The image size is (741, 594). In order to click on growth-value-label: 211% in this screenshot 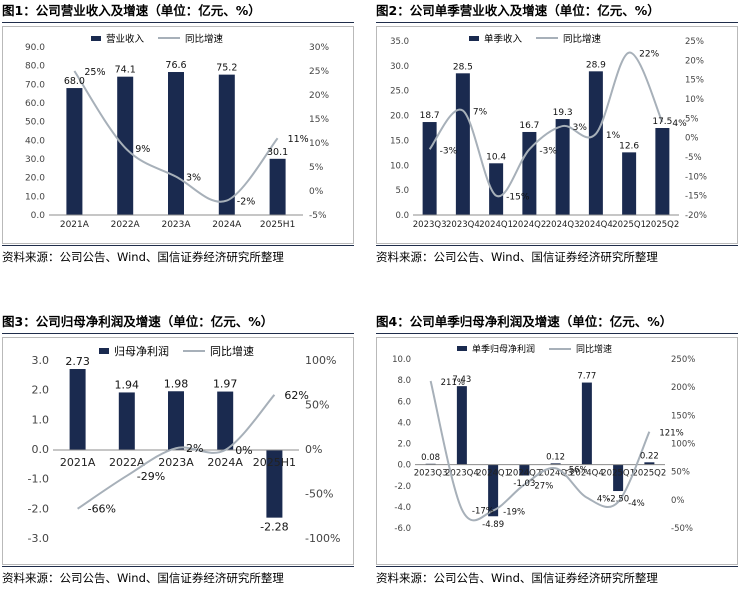, I will do `click(453, 383)`.